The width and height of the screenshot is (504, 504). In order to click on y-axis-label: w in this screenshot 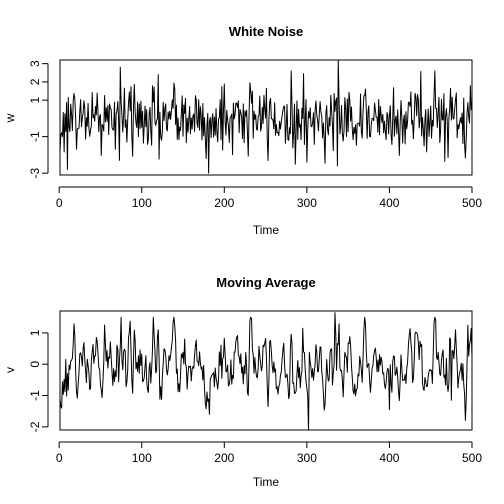, I will do `click(10, 118)`.